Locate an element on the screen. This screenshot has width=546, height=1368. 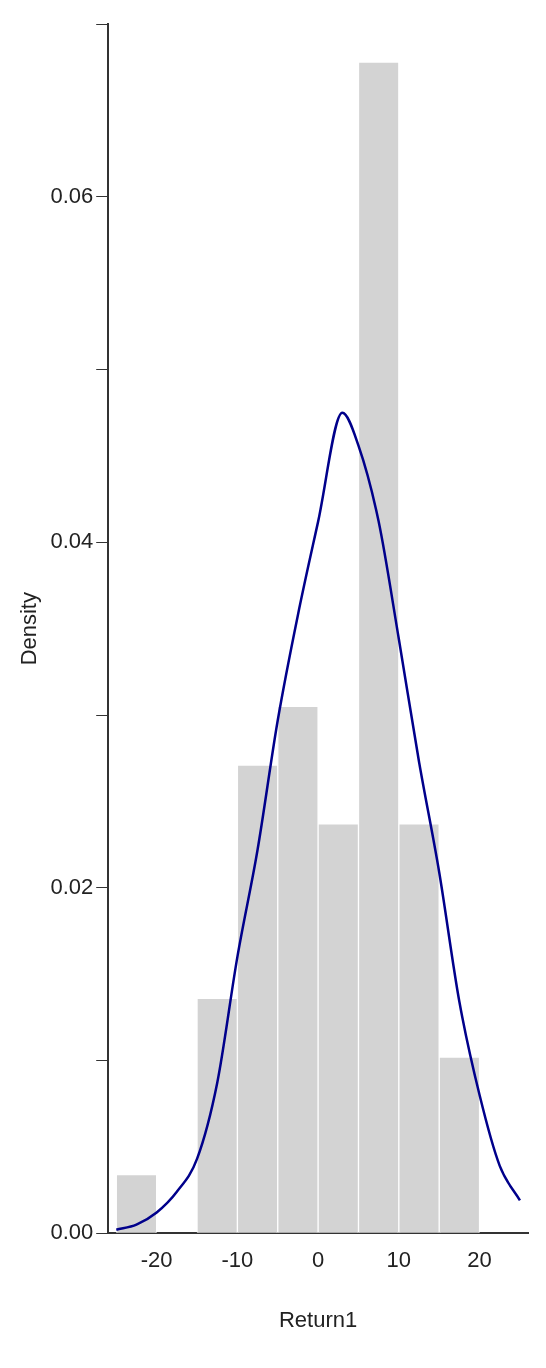
y-tick-label: 0.06 is located at coordinates (72, 195).